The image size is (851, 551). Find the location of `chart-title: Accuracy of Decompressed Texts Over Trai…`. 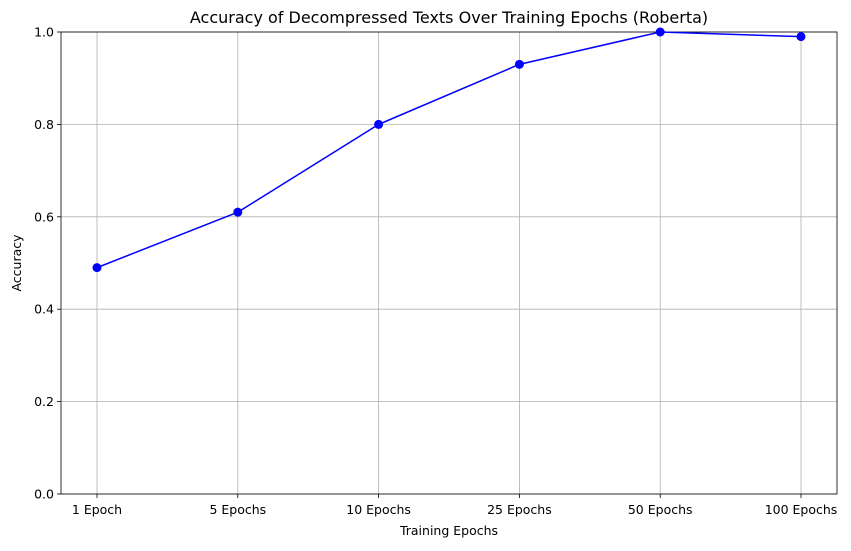

chart-title: Accuracy of Decompressed Texts Over Trai… is located at coordinates (449, 17).